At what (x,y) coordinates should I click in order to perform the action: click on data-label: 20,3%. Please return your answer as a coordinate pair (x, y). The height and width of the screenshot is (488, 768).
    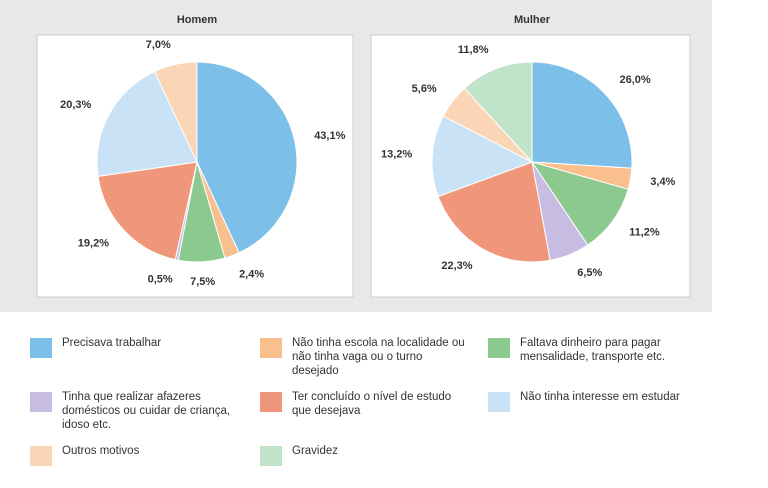
    Looking at the image, I should click on (75, 105).